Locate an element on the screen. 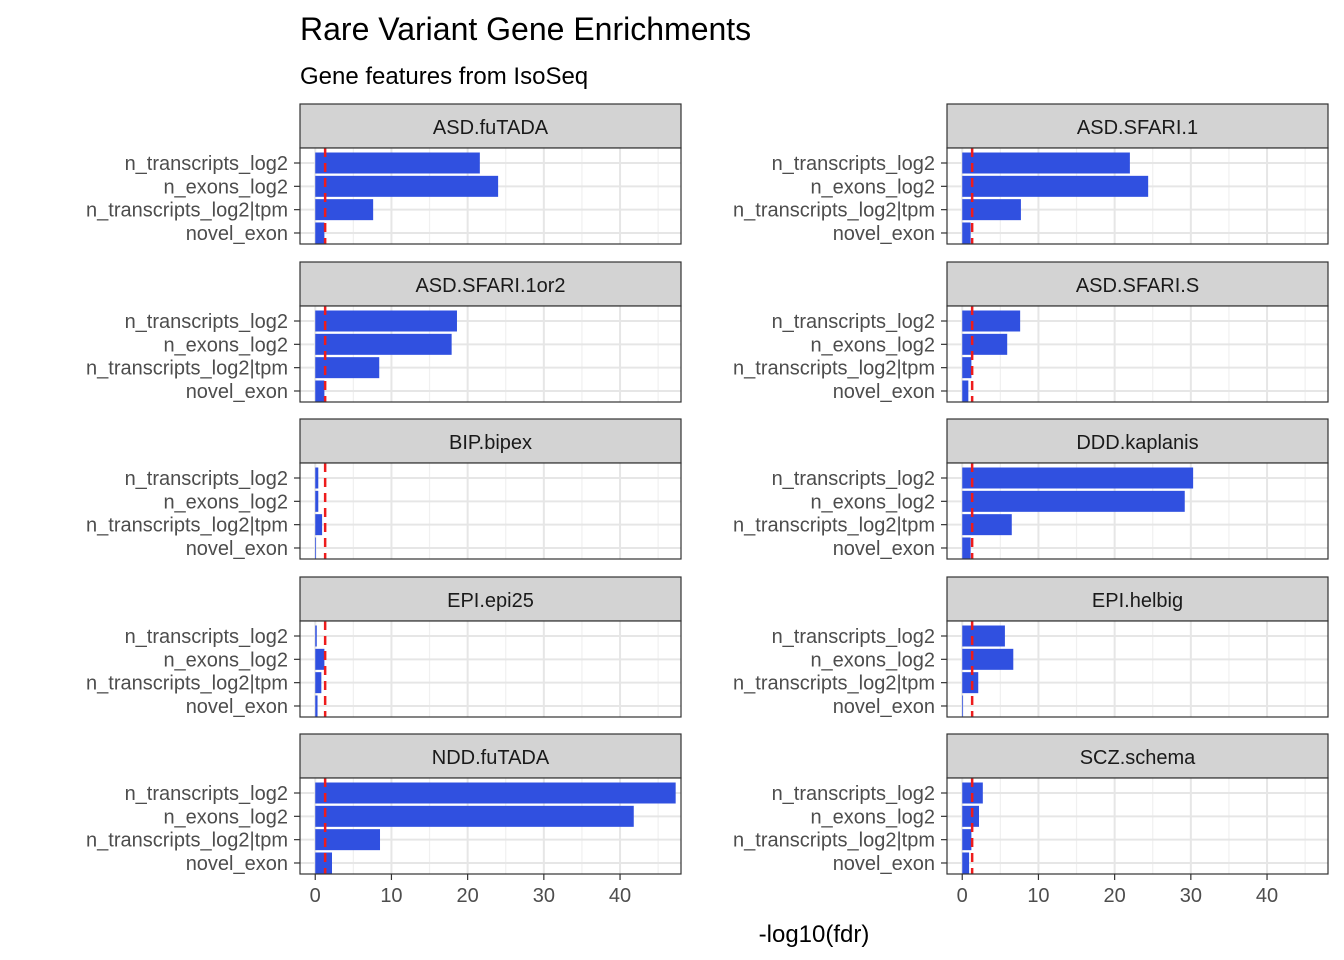  x-tick-label: 30 is located at coordinates (544, 896).